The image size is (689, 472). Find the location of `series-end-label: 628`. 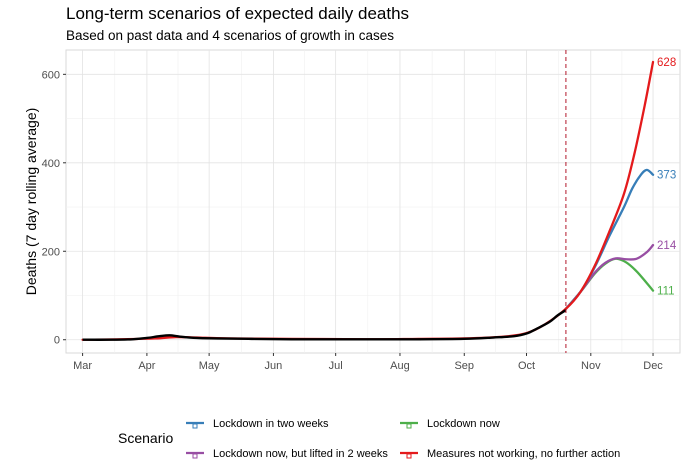

series-end-label: 628 is located at coordinates (666, 63).